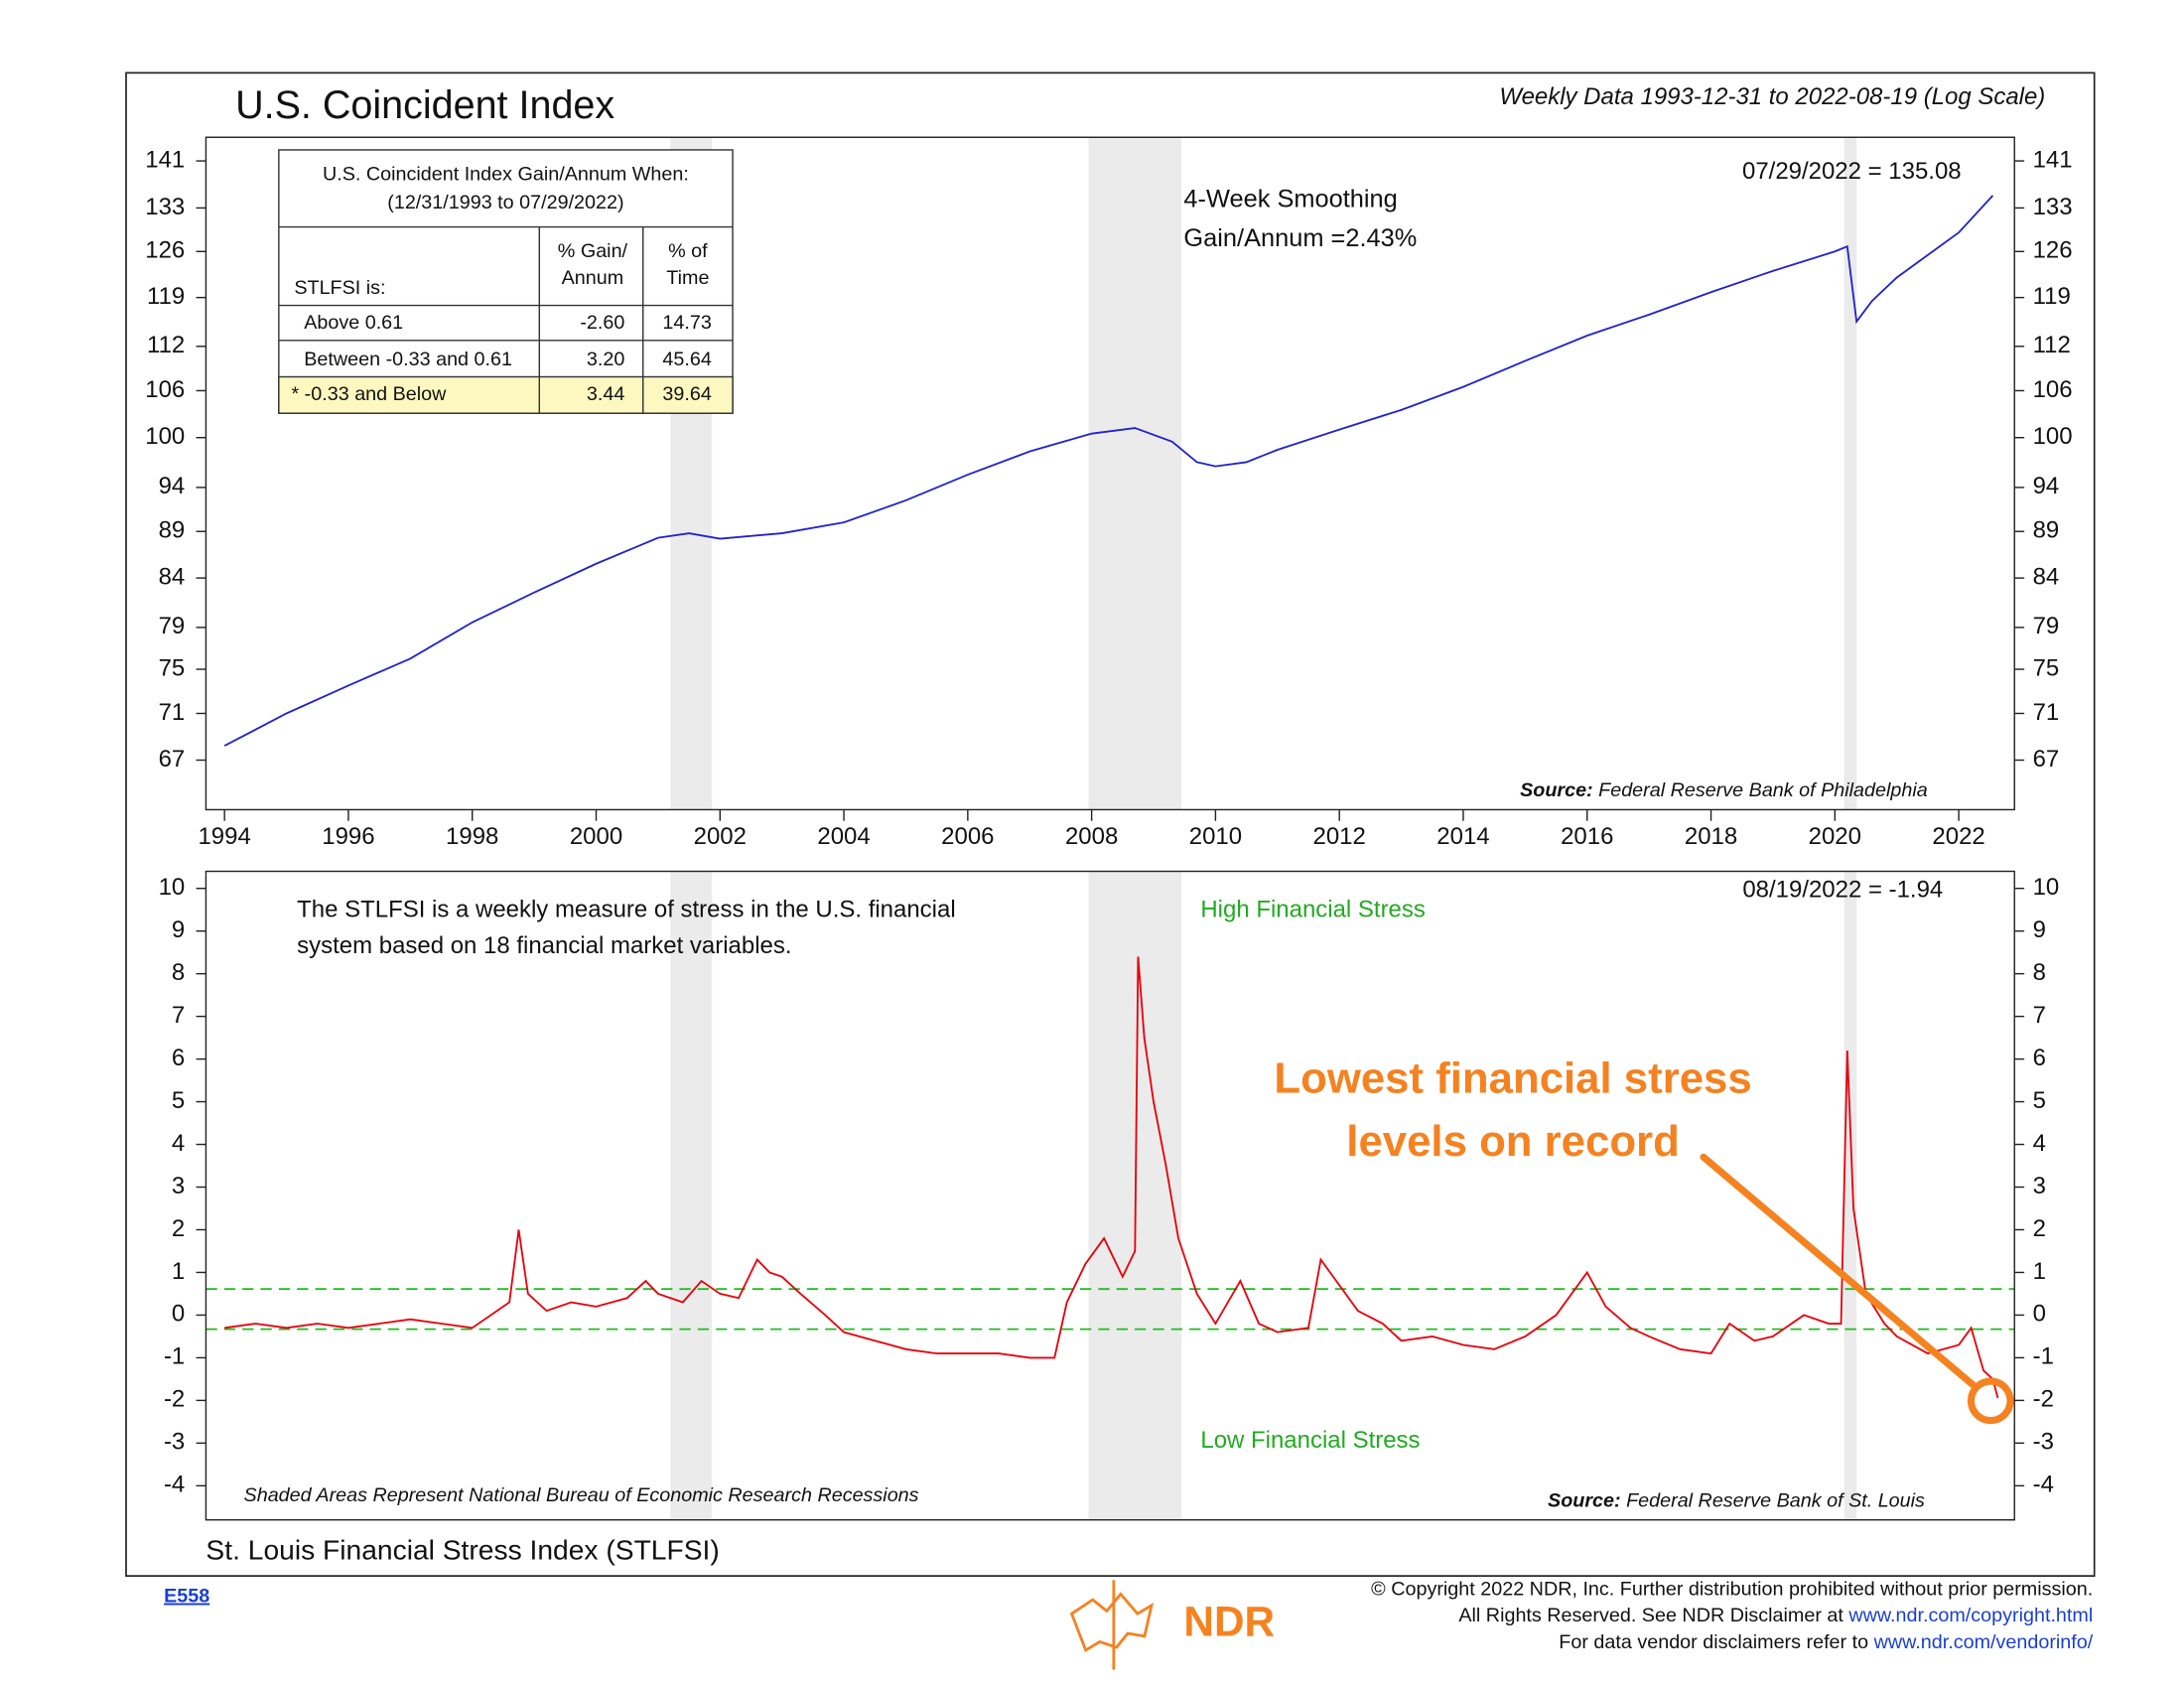 This screenshot has height=1688, width=2184. What do you see at coordinates (506, 394) in the screenshot?
I see `highlight-row` at bounding box center [506, 394].